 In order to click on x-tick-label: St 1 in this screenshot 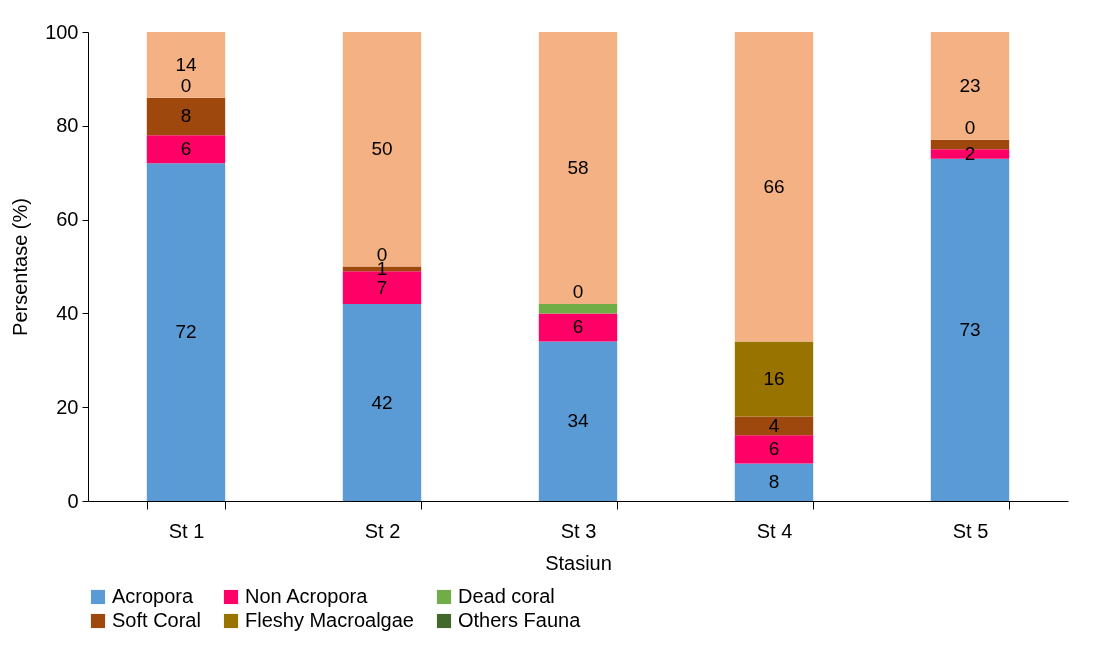, I will do `click(186, 530)`.